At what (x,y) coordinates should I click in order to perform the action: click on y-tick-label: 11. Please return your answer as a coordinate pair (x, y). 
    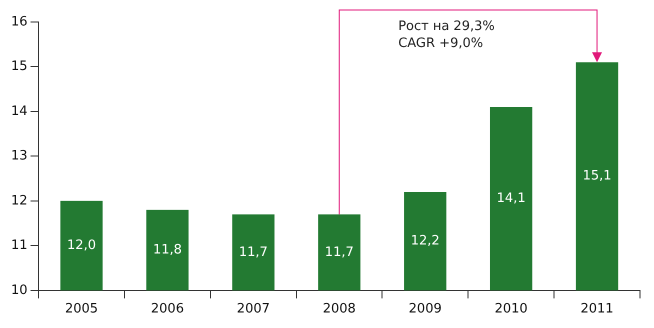
    Looking at the image, I should click on (19, 246).